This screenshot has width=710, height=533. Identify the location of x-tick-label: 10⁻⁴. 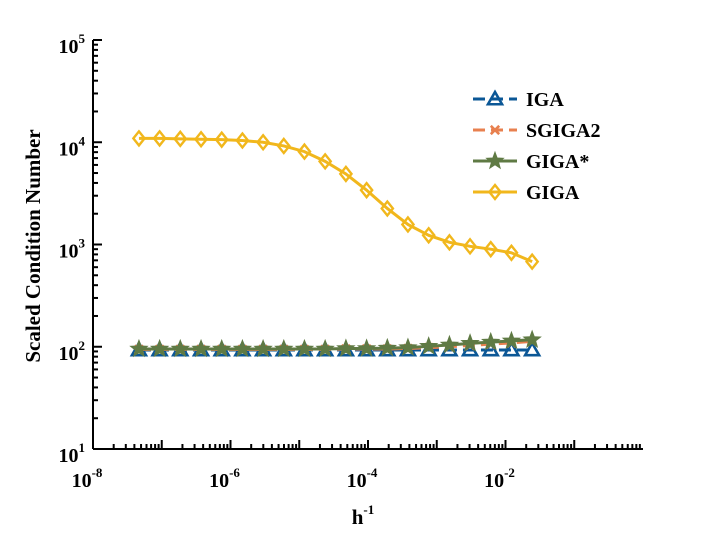
(362, 478).